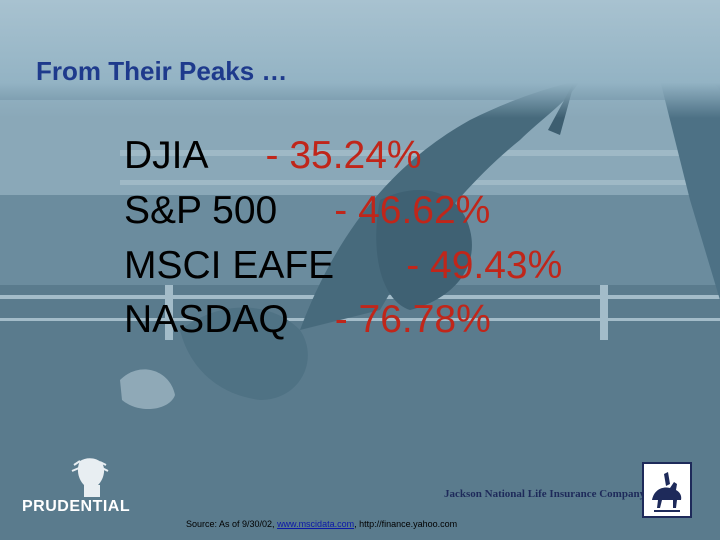 The height and width of the screenshot is (540, 720). Describe the element at coordinates (343, 155) in the screenshot. I see `stat-value-djia: - 35.24%` at that location.